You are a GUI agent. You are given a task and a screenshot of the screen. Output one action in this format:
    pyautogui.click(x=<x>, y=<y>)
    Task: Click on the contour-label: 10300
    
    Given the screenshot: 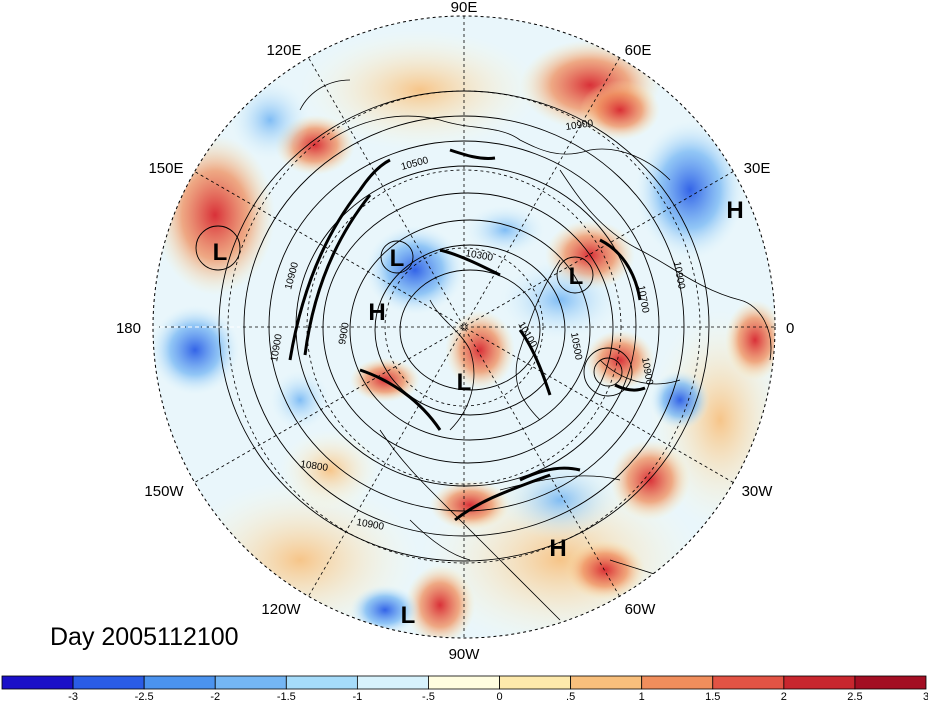 What is the action you would take?
    pyautogui.click(x=479, y=256)
    